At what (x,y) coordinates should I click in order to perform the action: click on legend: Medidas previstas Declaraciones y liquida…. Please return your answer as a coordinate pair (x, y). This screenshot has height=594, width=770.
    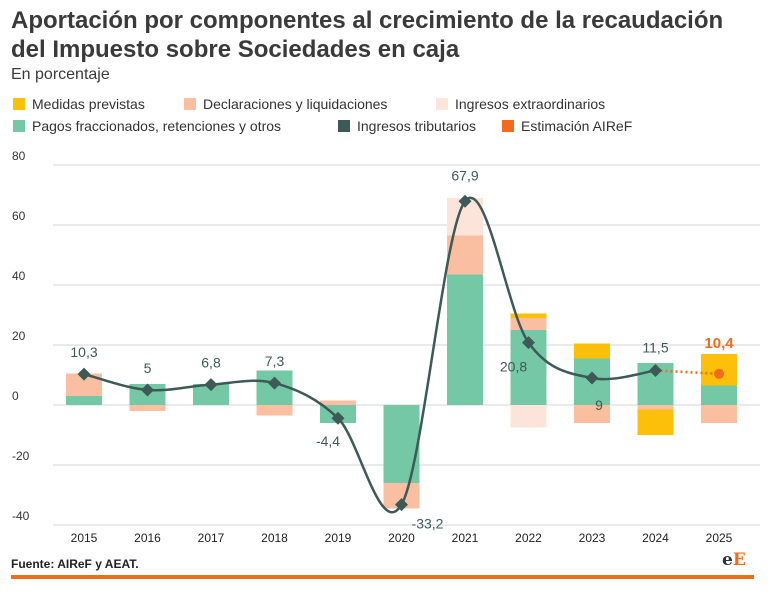
    Looking at the image, I should click on (383, 120).